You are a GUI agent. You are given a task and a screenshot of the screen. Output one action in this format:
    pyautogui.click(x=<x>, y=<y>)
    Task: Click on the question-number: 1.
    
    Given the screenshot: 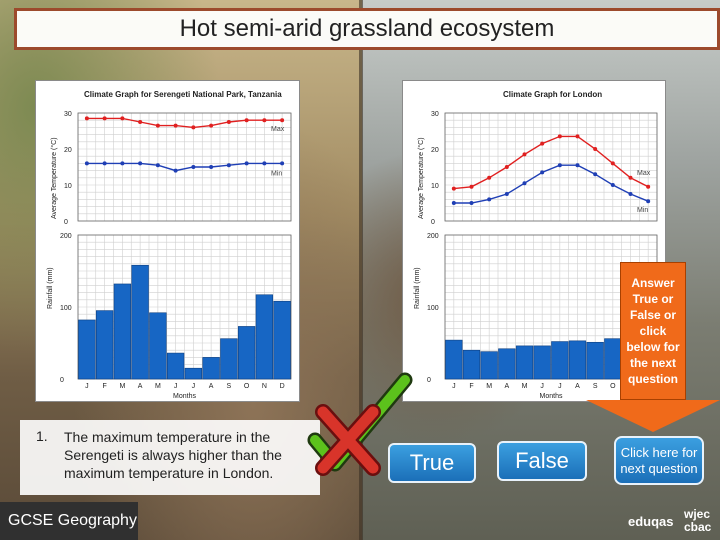 What is the action you would take?
    pyautogui.click(x=42, y=436)
    